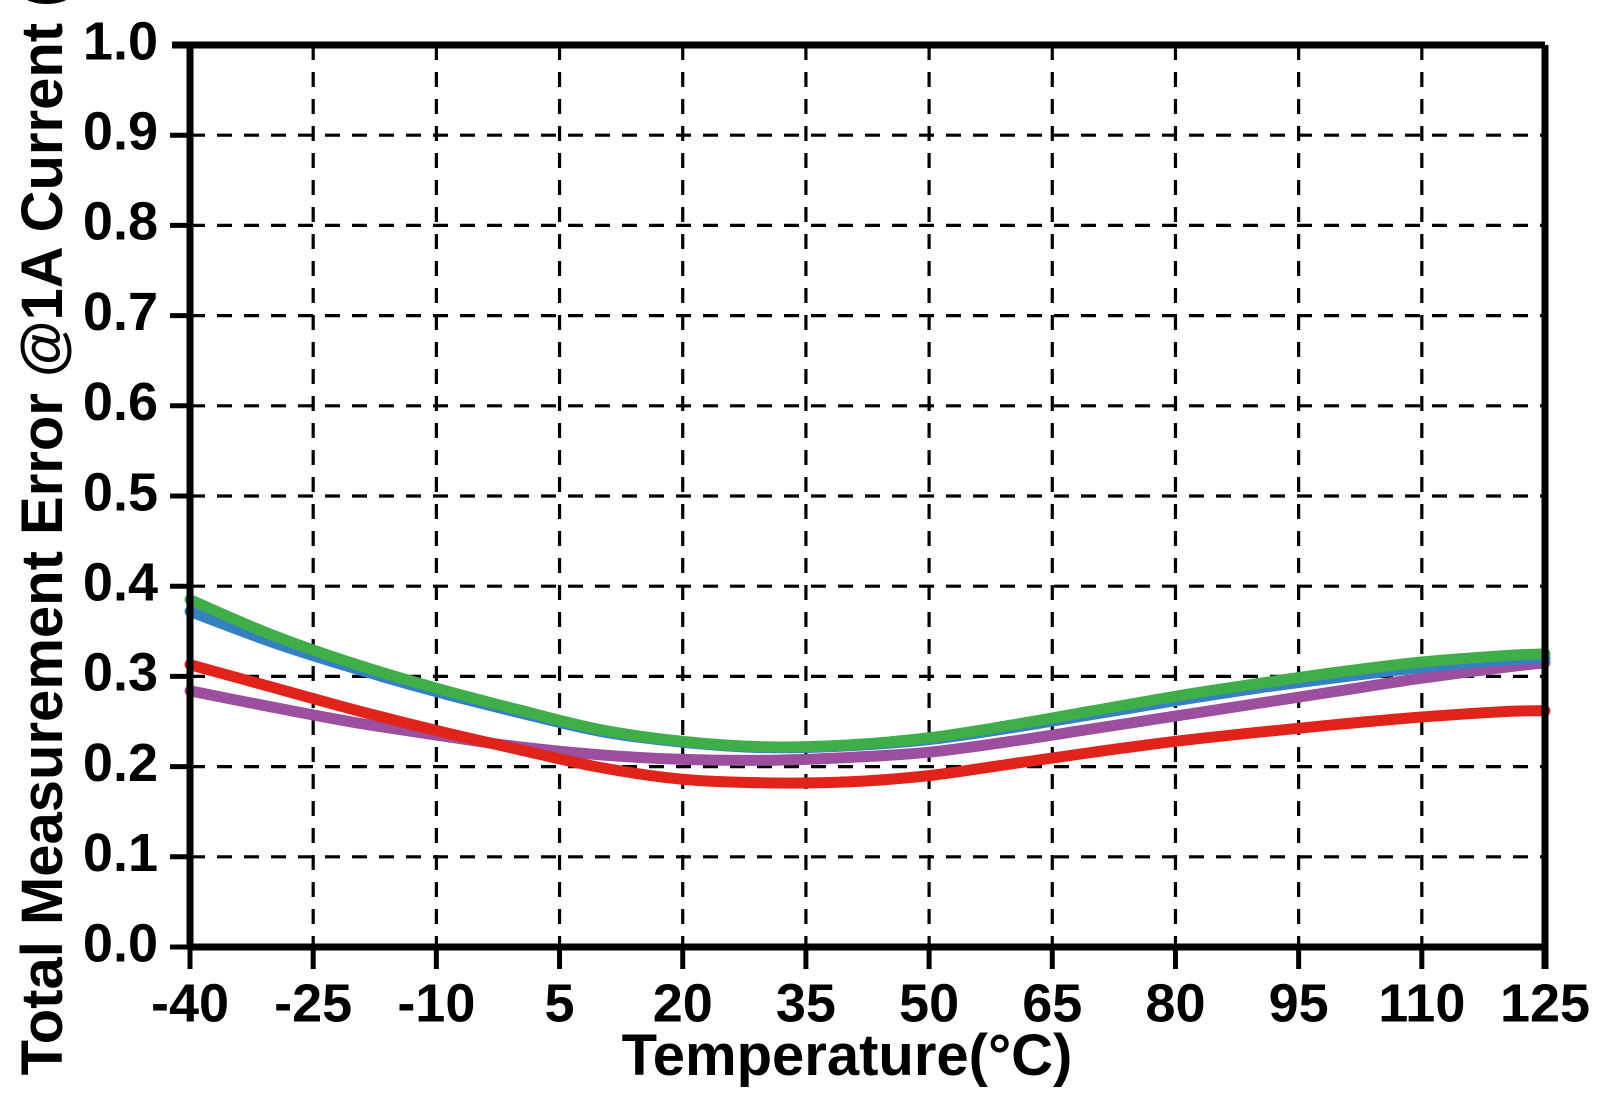  I want to click on y-tick-label: 0.5, so click(120, 492).